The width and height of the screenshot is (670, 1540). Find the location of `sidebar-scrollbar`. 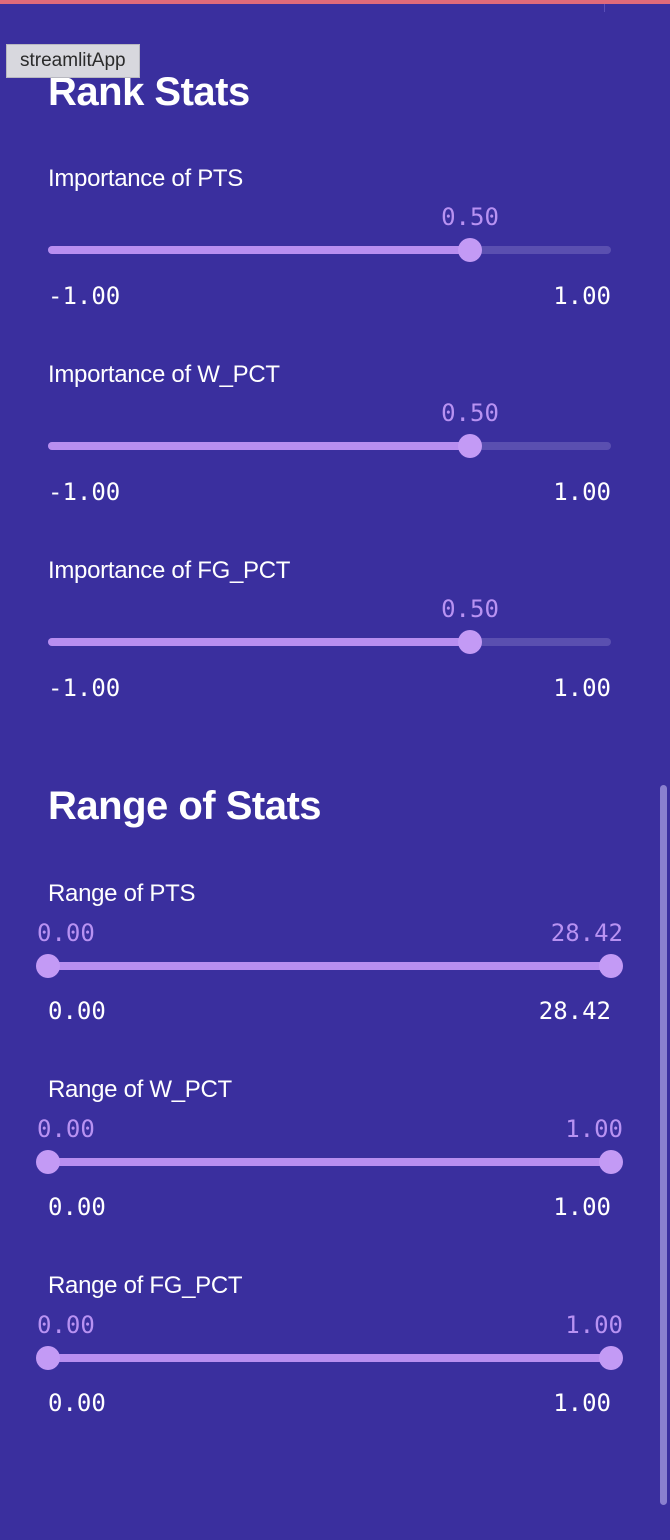

sidebar-scrollbar is located at coordinates (663, 1145).